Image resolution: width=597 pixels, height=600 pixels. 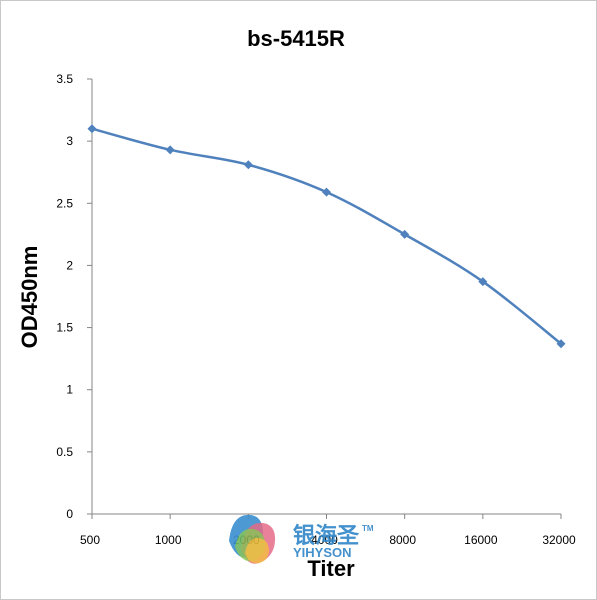 What do you see at coordinates (296, 38) in the screenshot?
I see `chart-title: bs-5415R` at bounding box center [296, 38].